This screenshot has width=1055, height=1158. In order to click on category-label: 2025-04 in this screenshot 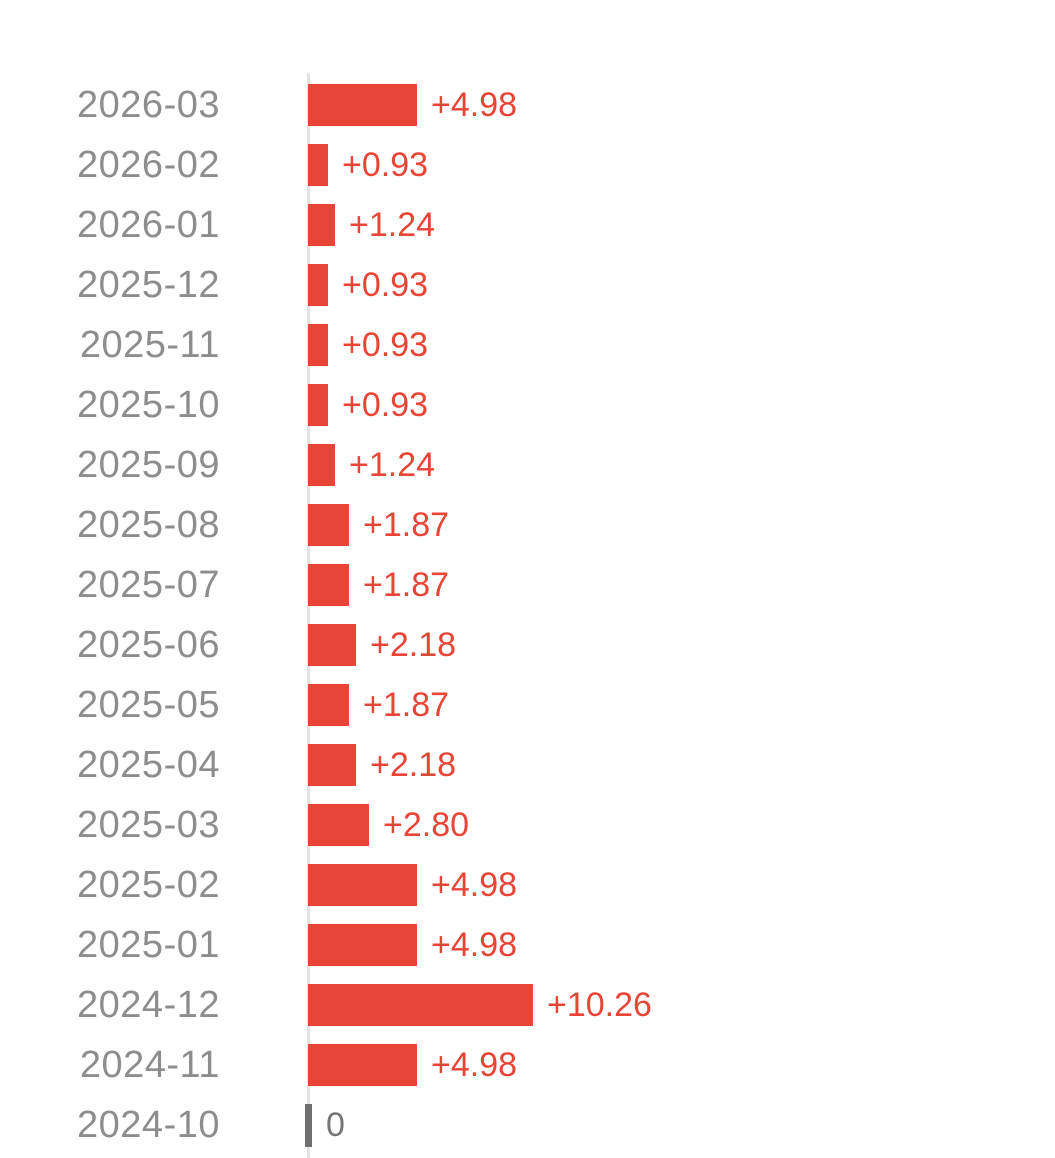, I will do `click(148, 765)`.